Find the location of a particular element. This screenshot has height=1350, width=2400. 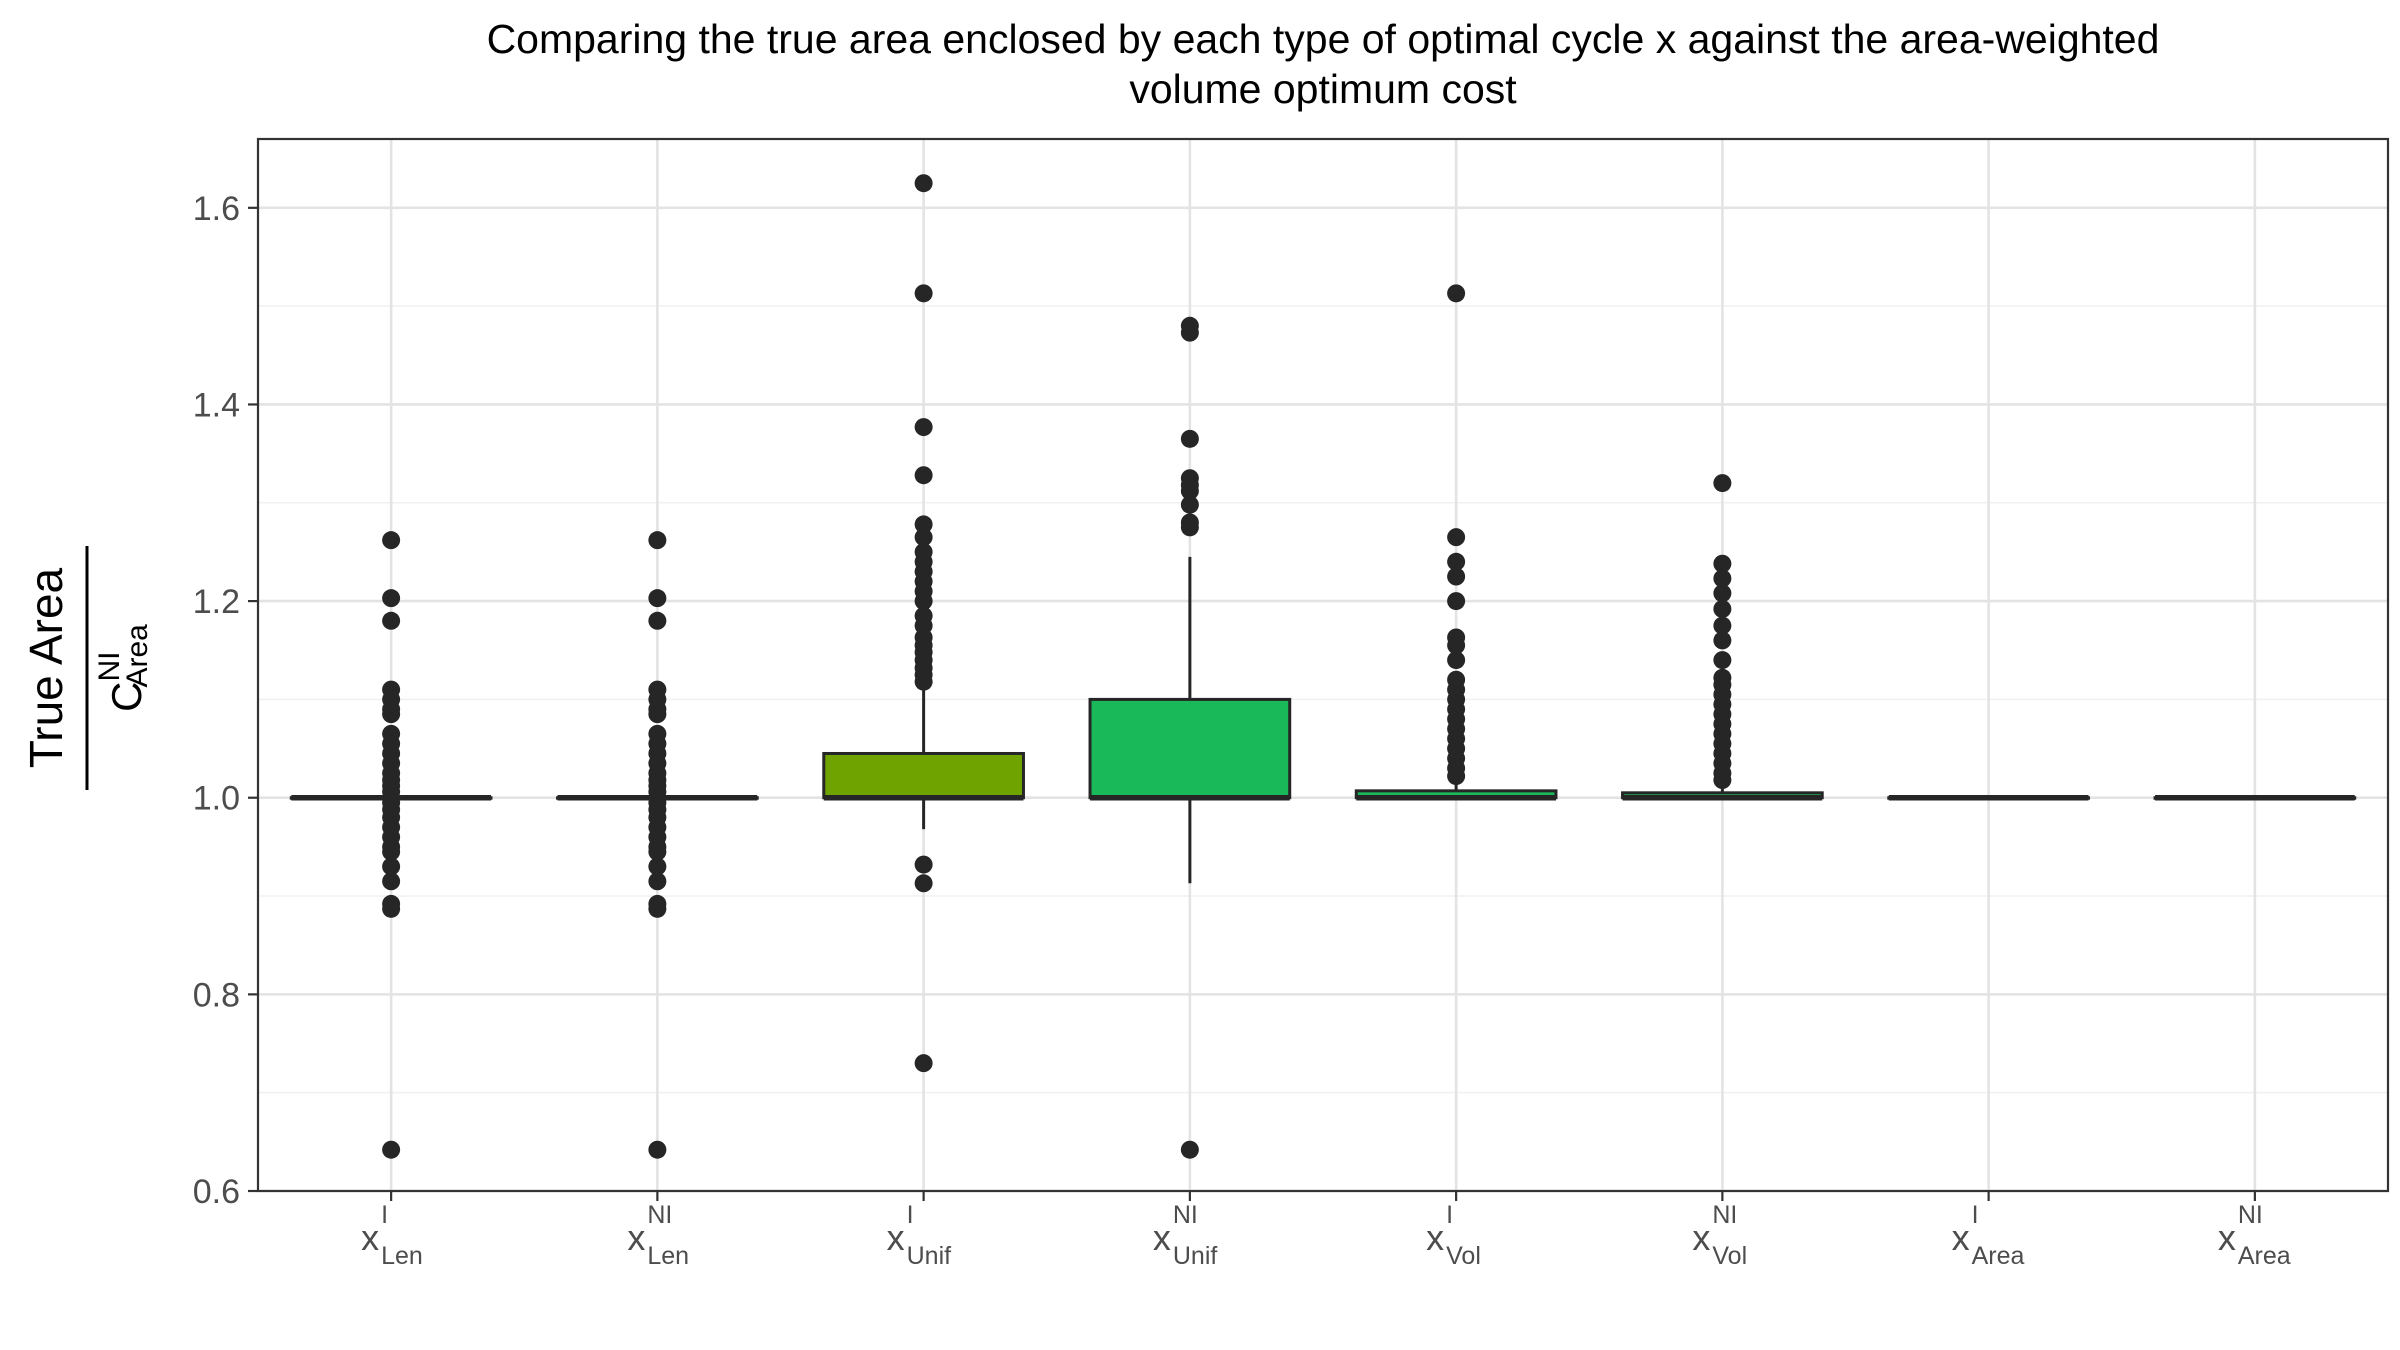

y-label-numerator: True Area is located at coordinates (46, 667).